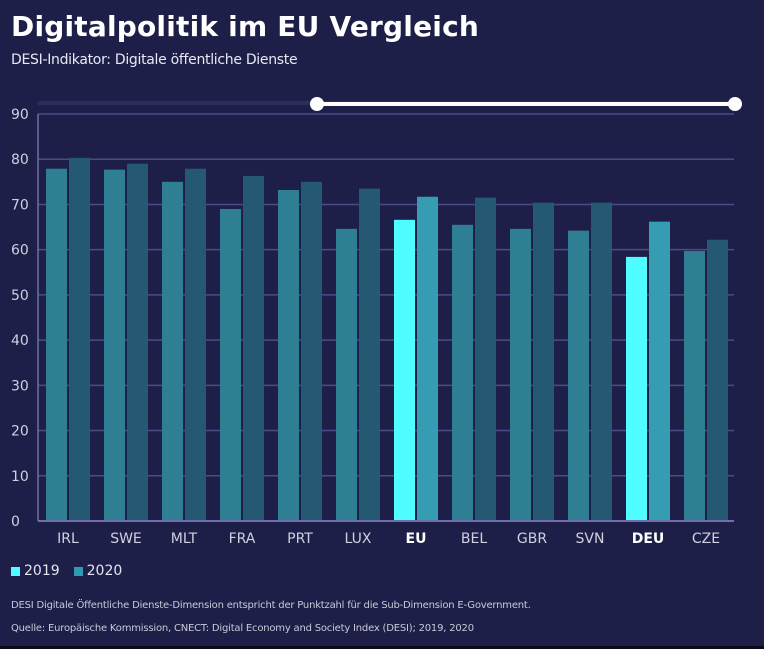  I want to click on bar-lux-2020, so click(369, 354).